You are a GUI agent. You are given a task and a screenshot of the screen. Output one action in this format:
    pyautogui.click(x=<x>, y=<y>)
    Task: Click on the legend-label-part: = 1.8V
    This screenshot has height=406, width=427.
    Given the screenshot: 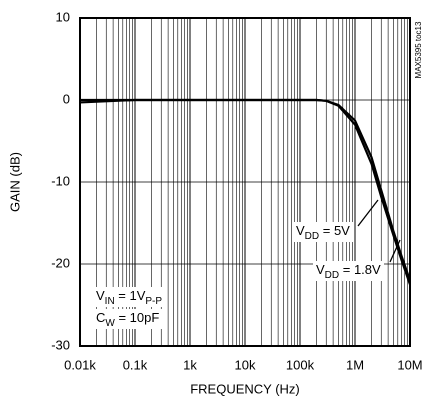 What is the action you would take?
    pyautogui.click(x=360, y=269)
    